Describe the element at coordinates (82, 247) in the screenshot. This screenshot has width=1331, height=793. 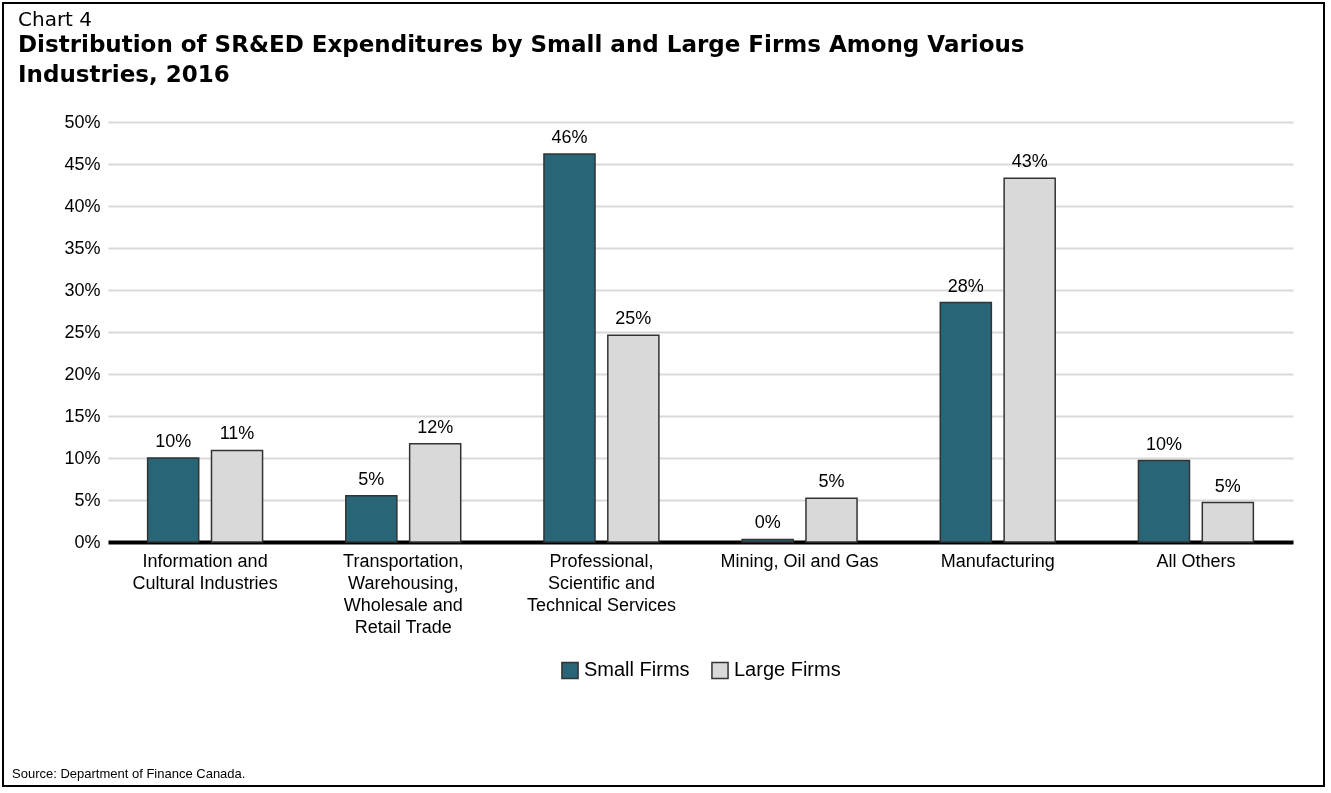
I see `y-tick-label: 35%` at that location.